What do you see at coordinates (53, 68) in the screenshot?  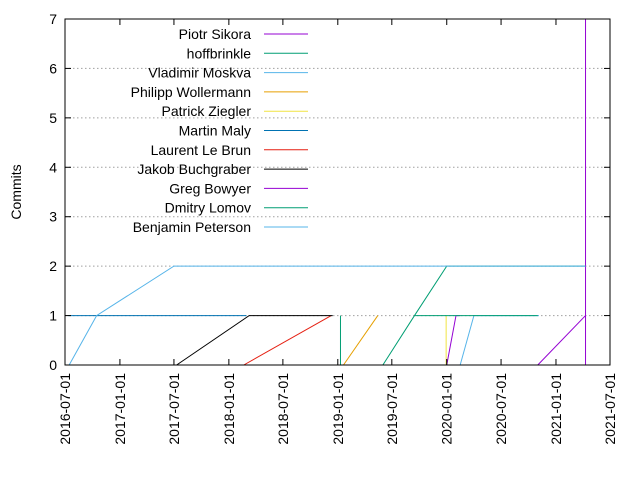 I see `y-tick-label: 6` at bounding box center [53, 68].